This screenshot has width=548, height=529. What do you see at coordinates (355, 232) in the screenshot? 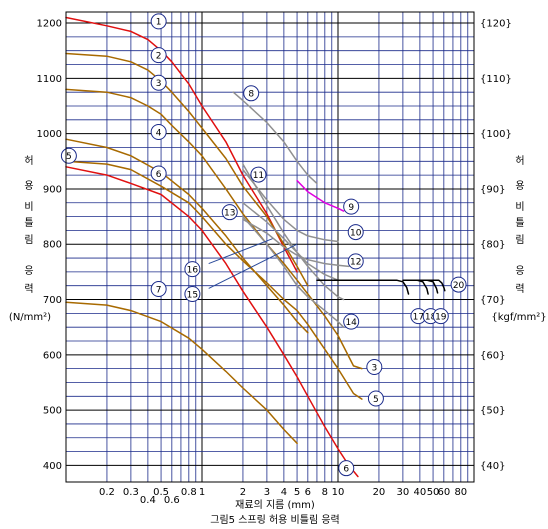
I see `callout-10: 10` at bounding box center [355, 232].